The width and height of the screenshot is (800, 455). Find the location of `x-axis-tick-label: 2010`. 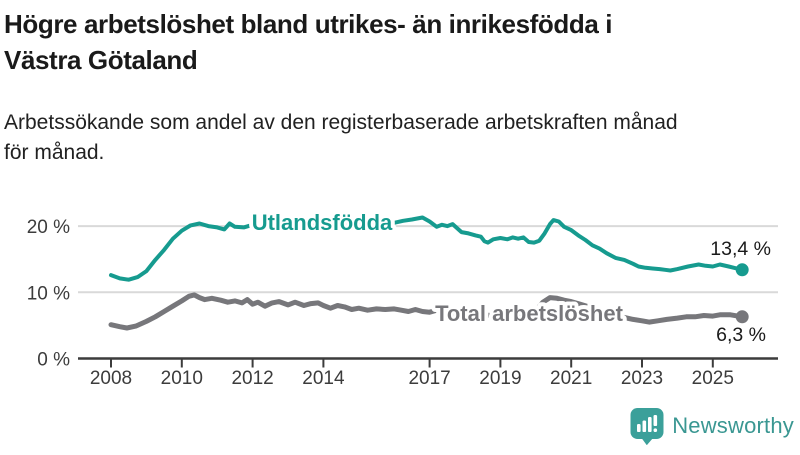

x-axis-tick-label: 2010 is located at coordinates (182, 378).